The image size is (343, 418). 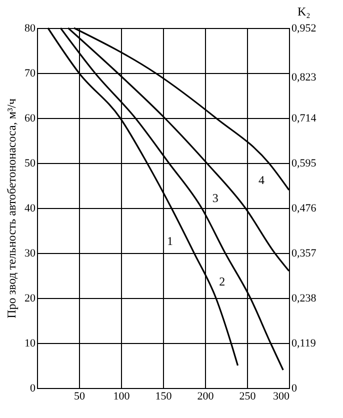 I want to click on x-tick-label: 250, so click(x=247, y=396).